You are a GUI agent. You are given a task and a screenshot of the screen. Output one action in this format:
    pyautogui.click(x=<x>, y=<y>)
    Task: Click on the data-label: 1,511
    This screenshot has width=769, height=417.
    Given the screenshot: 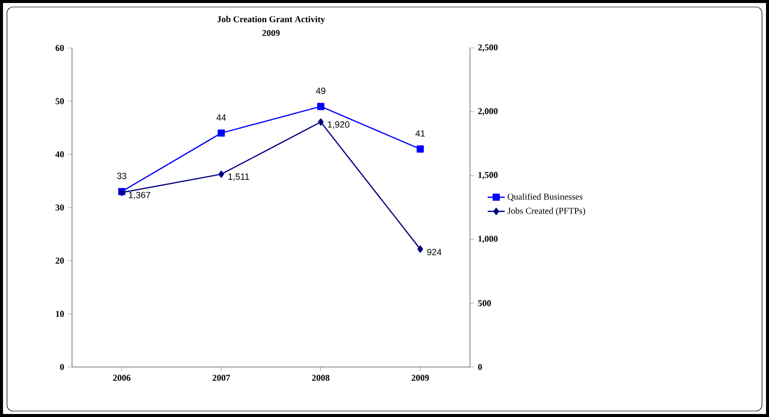 What is the action you would take?
    pyautogui.click(x=239, y=177)
    